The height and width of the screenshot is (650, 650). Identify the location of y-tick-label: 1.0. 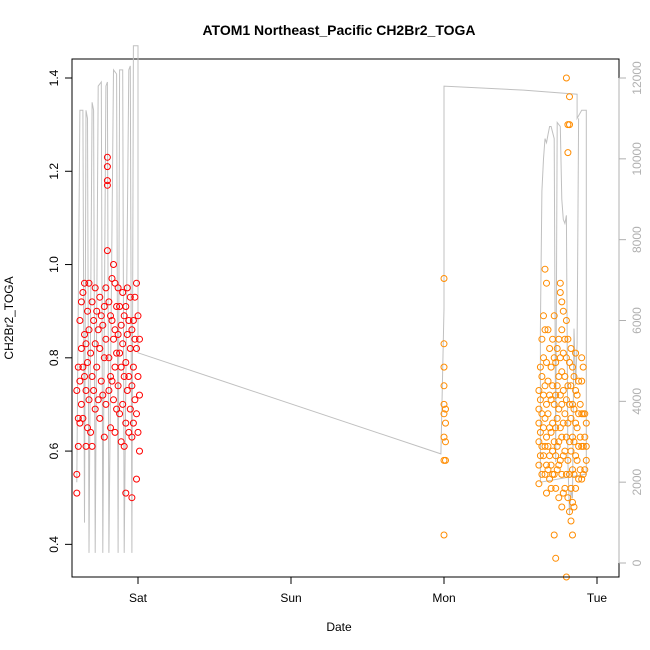
(54, 264).